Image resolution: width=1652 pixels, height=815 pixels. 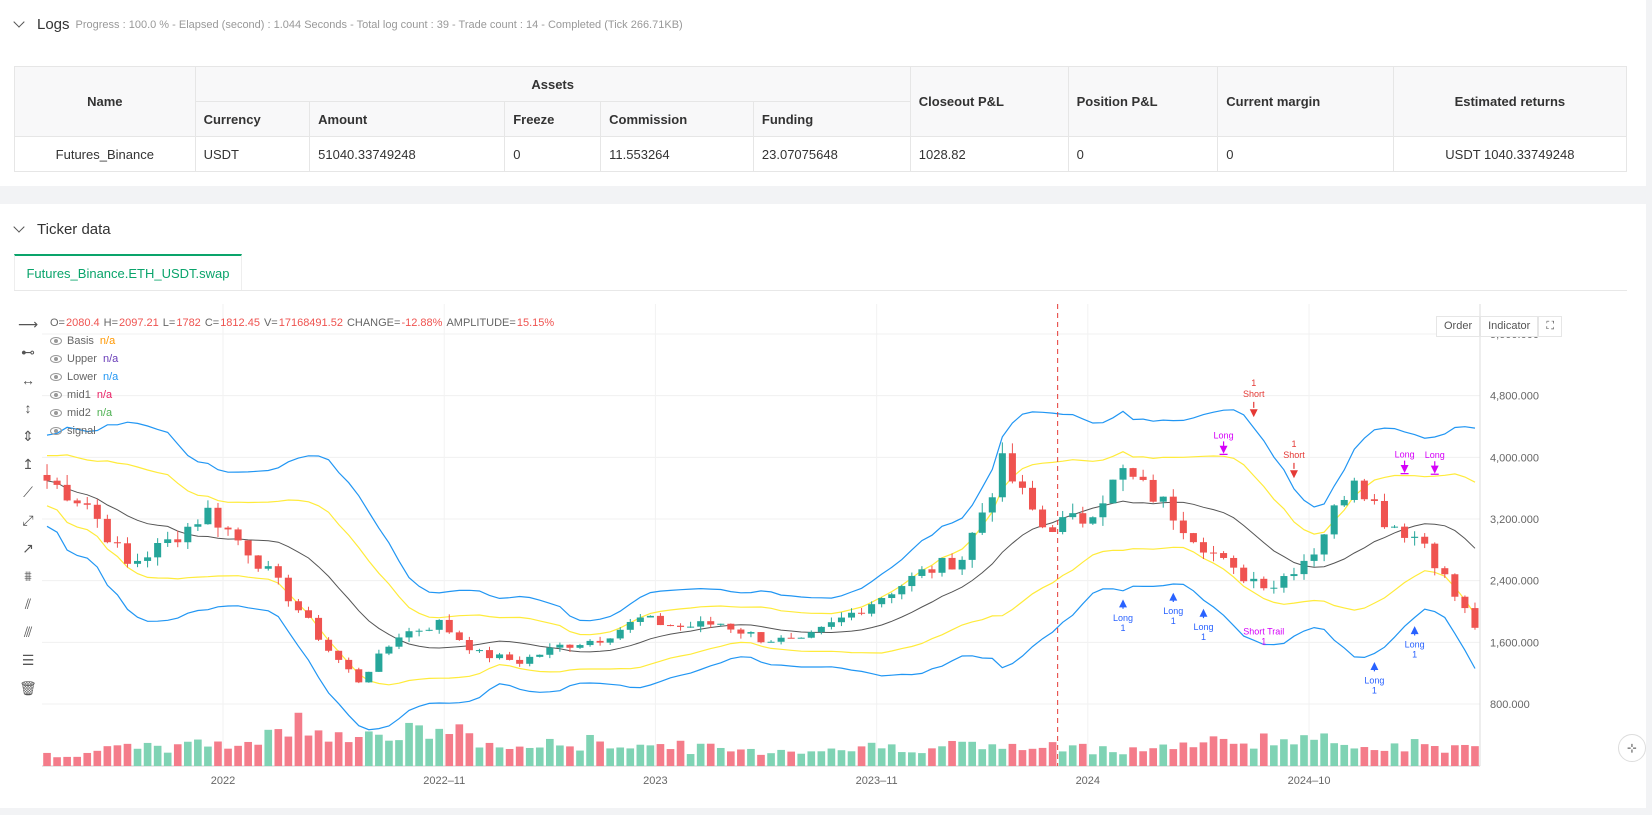 I want to click on arrow-line-icon: ↗, so click(x=28, y=547).